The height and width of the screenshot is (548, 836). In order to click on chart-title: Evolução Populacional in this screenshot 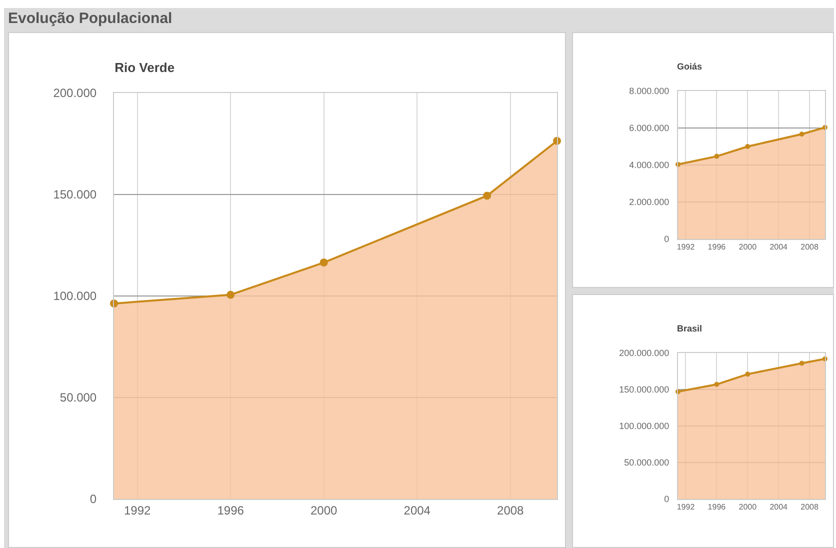, I will do `click(90, 18)`.